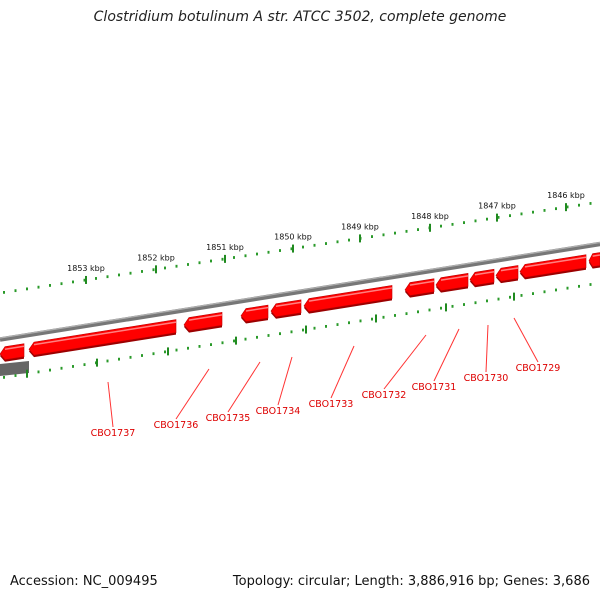  I want to click on gene-label: CBO1734, so click(278, 411).